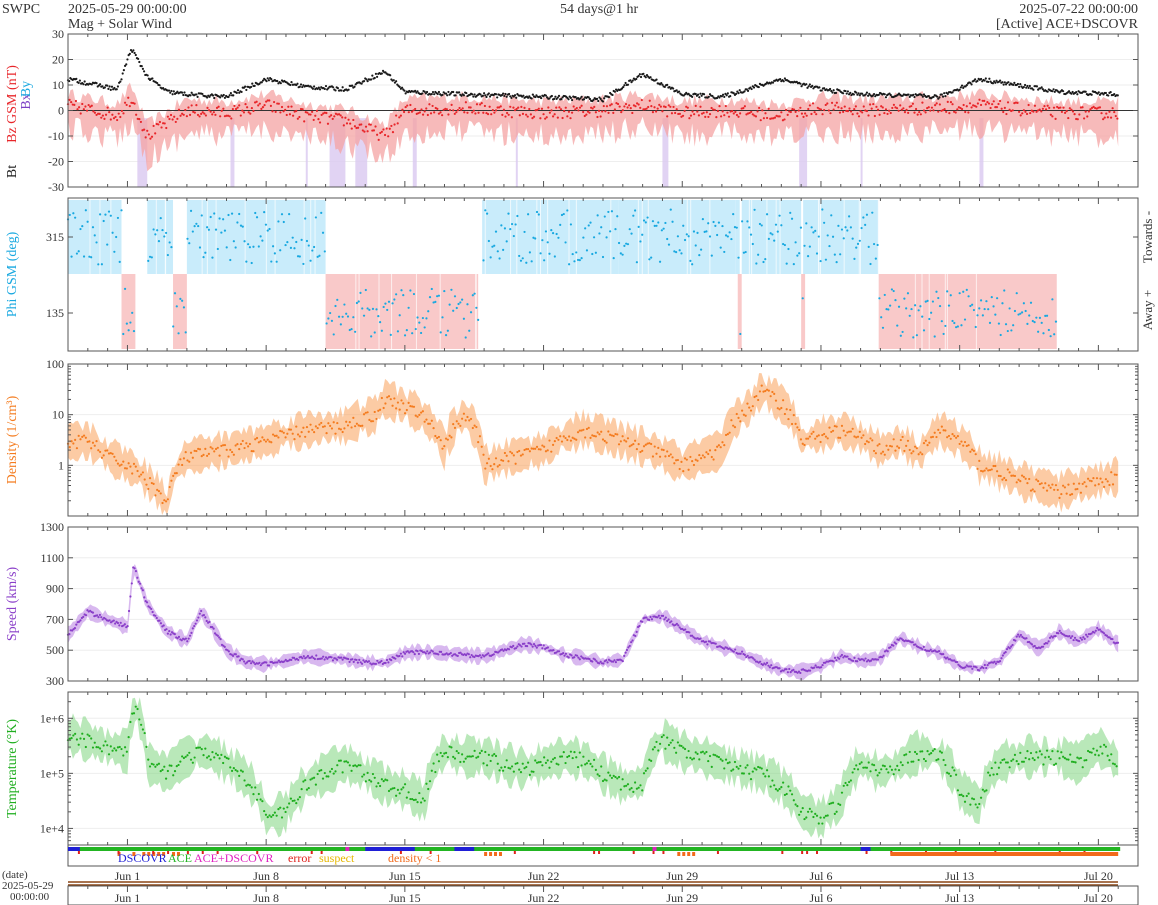  I want to click on mag-ytick-label: 30, so click(58, 34).